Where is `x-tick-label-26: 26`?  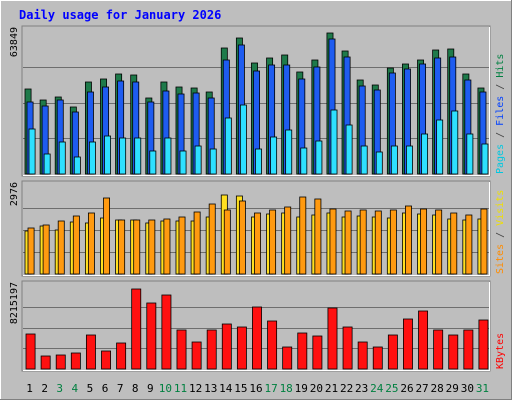
x-tick-label-26: 26 is located at coordinates (406, 388).